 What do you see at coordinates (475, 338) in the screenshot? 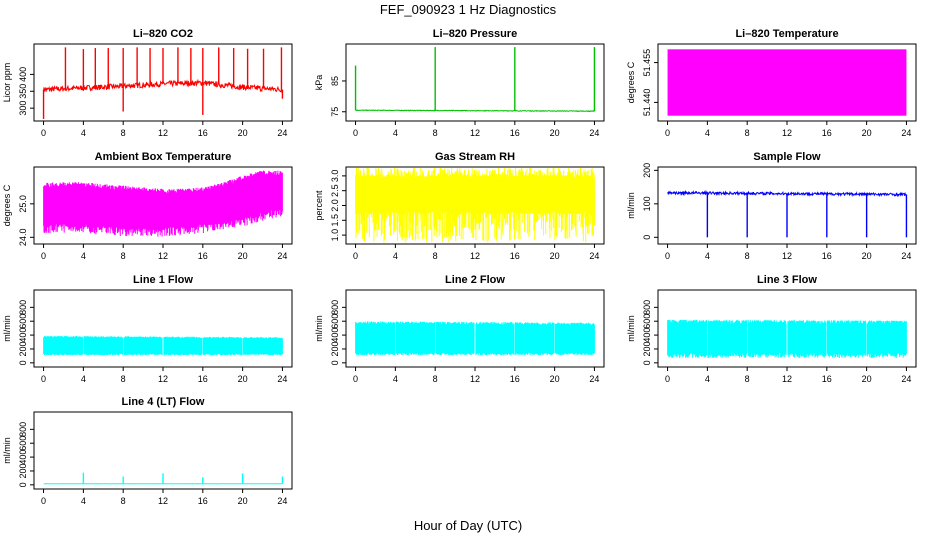
I see `series-line2` at bounding box center [475, 338].